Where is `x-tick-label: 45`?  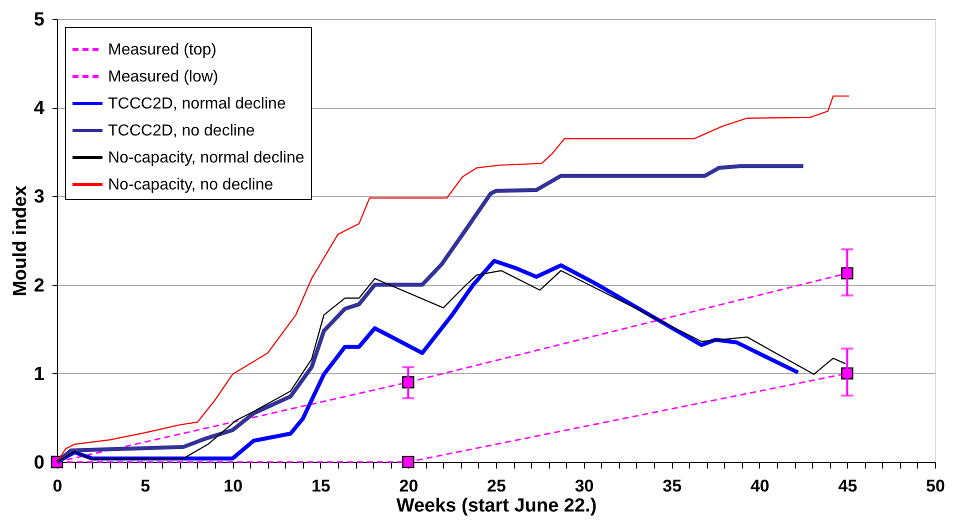
x-tick-label: 45 is located at coordinates (848, 486).